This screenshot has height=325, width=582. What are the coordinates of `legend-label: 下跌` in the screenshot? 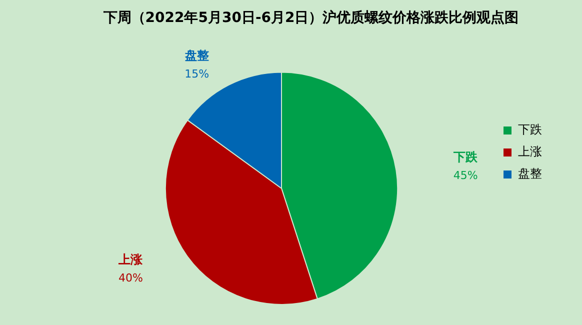 It's located at (530, 129).